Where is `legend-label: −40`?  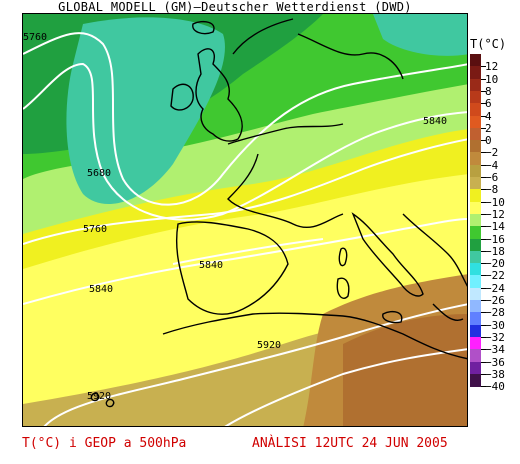 legend-label: −40 is located at coordinates (495, 387).